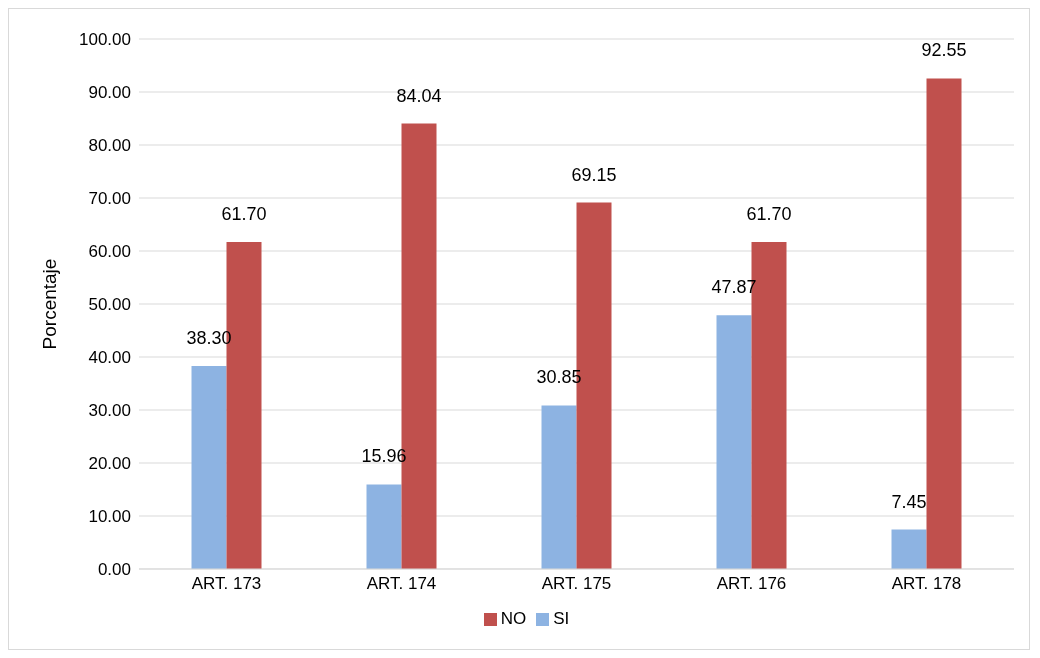  Describe the element at coordinates (751, 584) in the screenshot. I see `x-tick-label: ART. 176` at that location.